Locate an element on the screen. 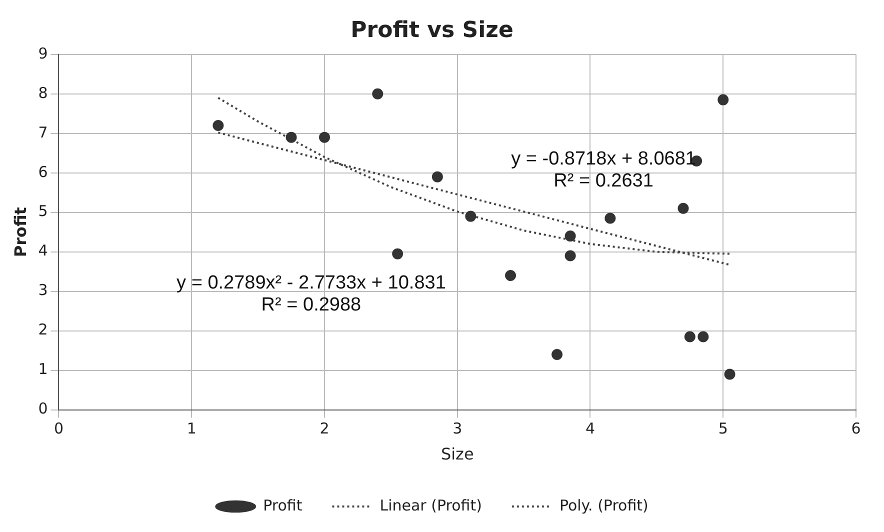 This screenshot has height=532, width=884. y-tick-label: 6 is located at coordinates (43, 171).